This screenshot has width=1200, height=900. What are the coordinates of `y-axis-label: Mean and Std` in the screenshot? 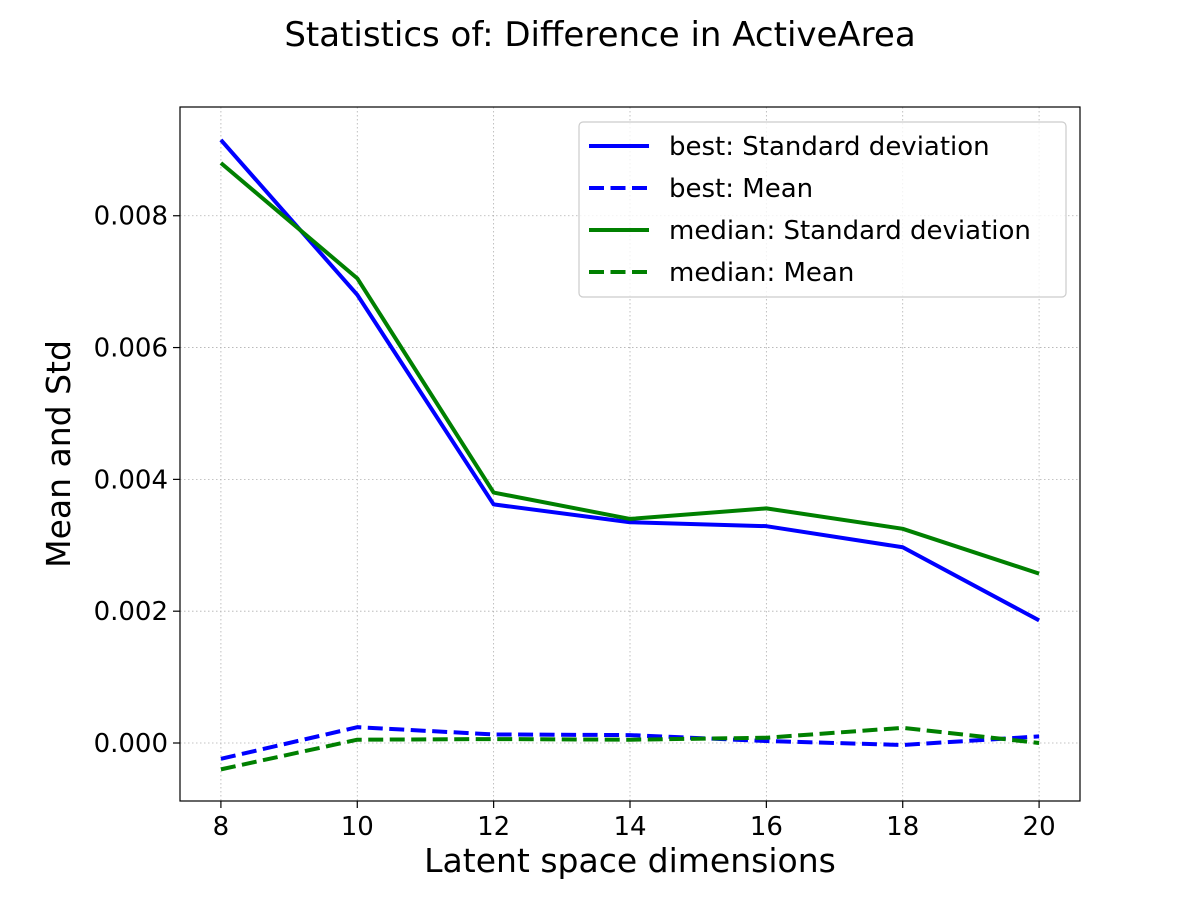 It's located at (58, 454).